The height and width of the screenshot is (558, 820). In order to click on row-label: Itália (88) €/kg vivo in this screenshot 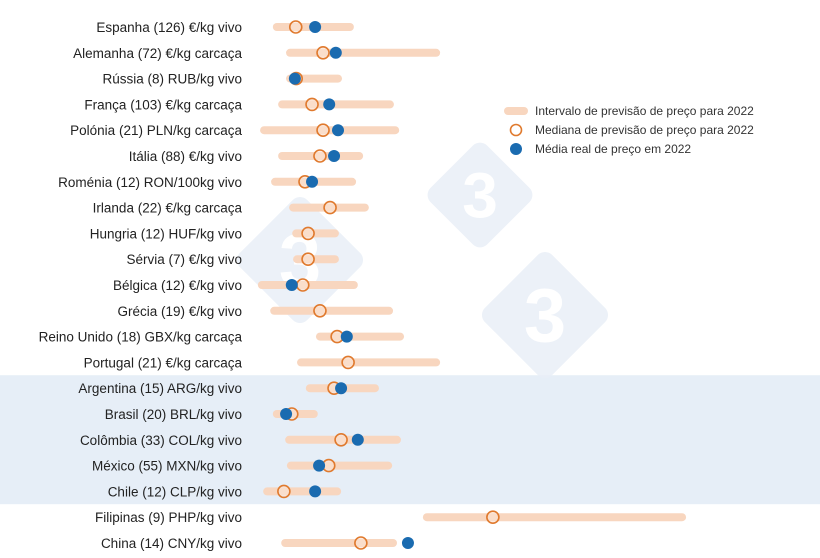, I will do `click(185, 156)`.